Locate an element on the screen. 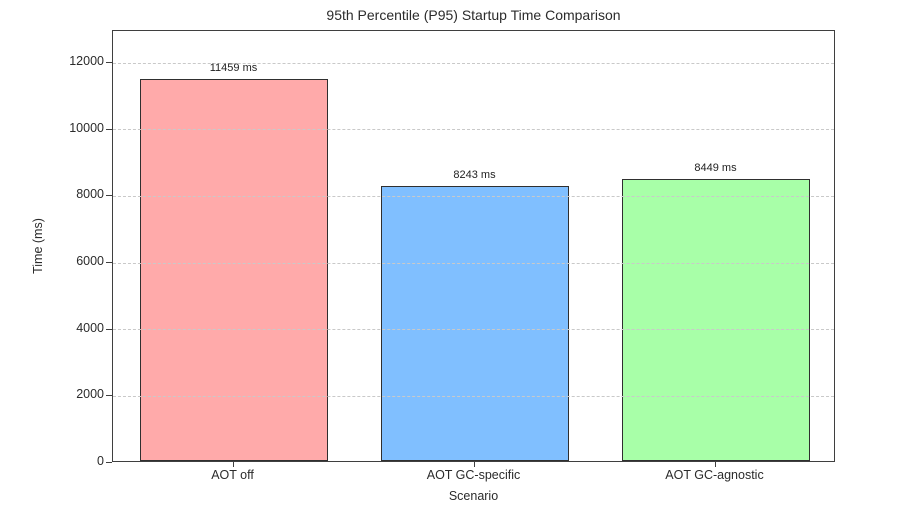 This screenshot has height=510, width=920. bar-value-label: 8449 ms is located at coordinates (715, 168).